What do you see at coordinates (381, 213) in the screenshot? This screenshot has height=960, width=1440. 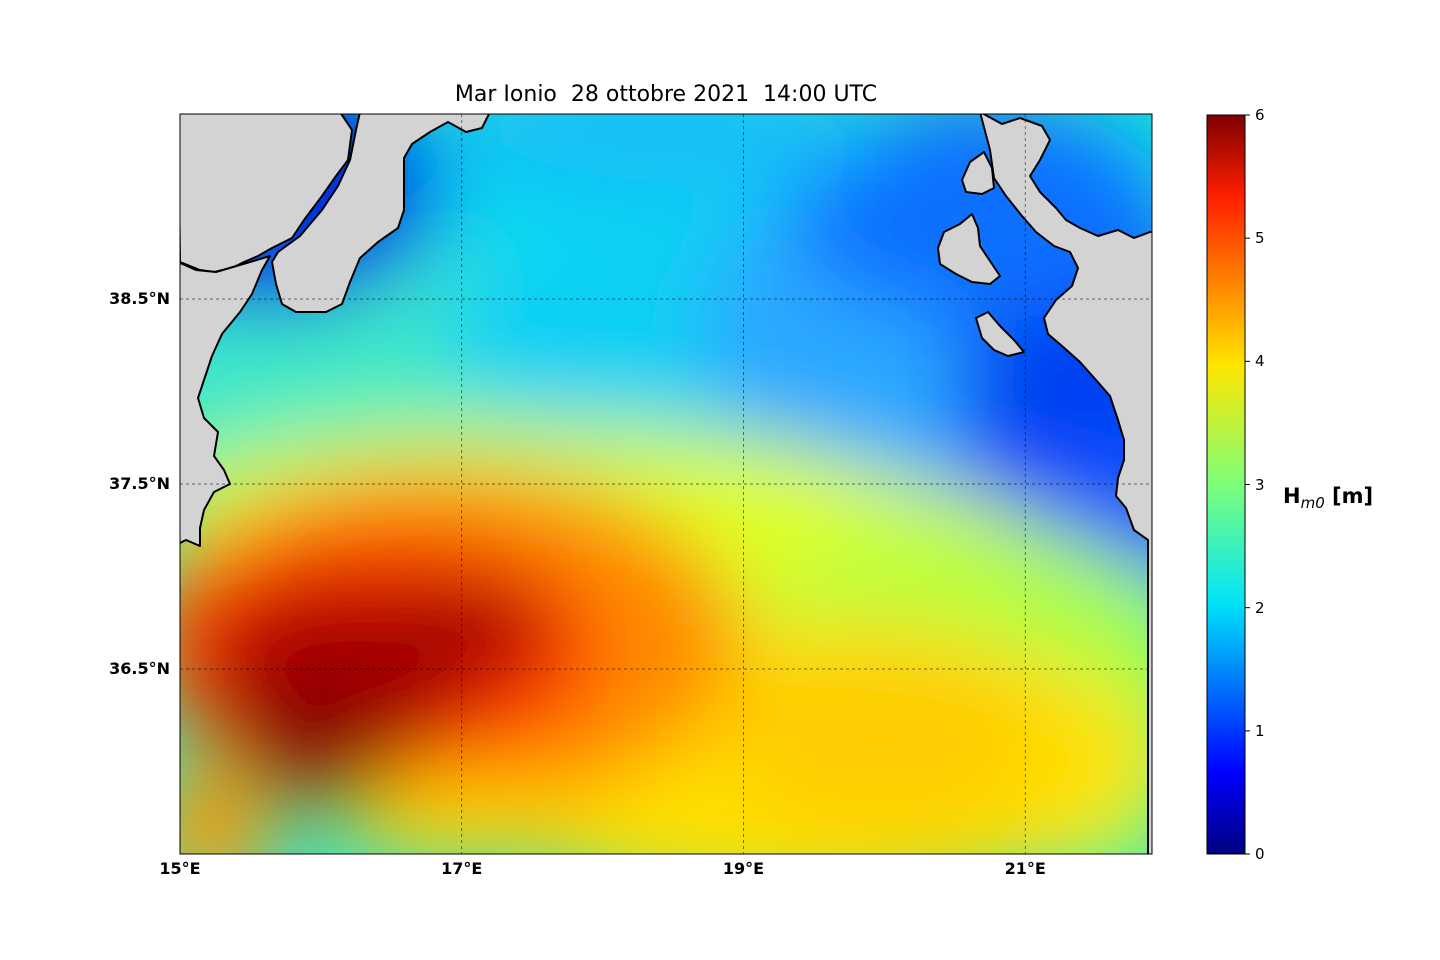 I see `calabria-toe` at bounding box center [381, 213].